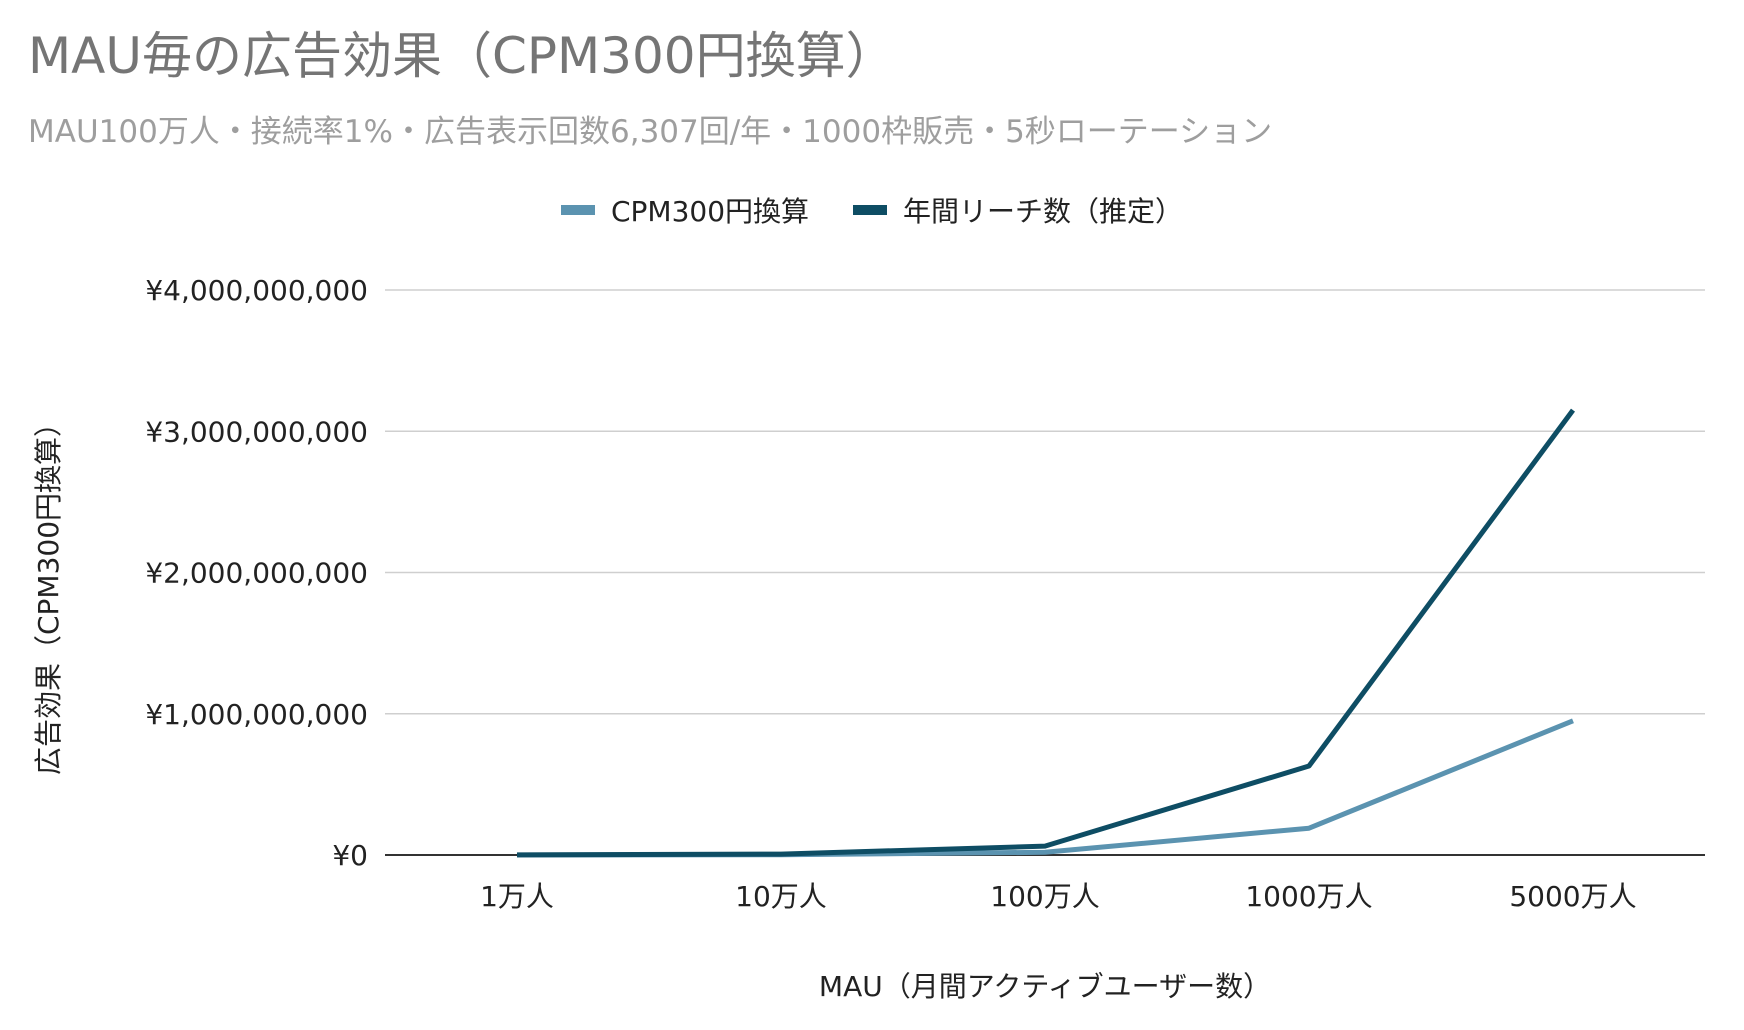 The image size is (1744, 1030). Describe the element at coordinates (48, 592) in the screenshot. I see `y-axis-label: 広告効果（CPM300円換算）` at that location.